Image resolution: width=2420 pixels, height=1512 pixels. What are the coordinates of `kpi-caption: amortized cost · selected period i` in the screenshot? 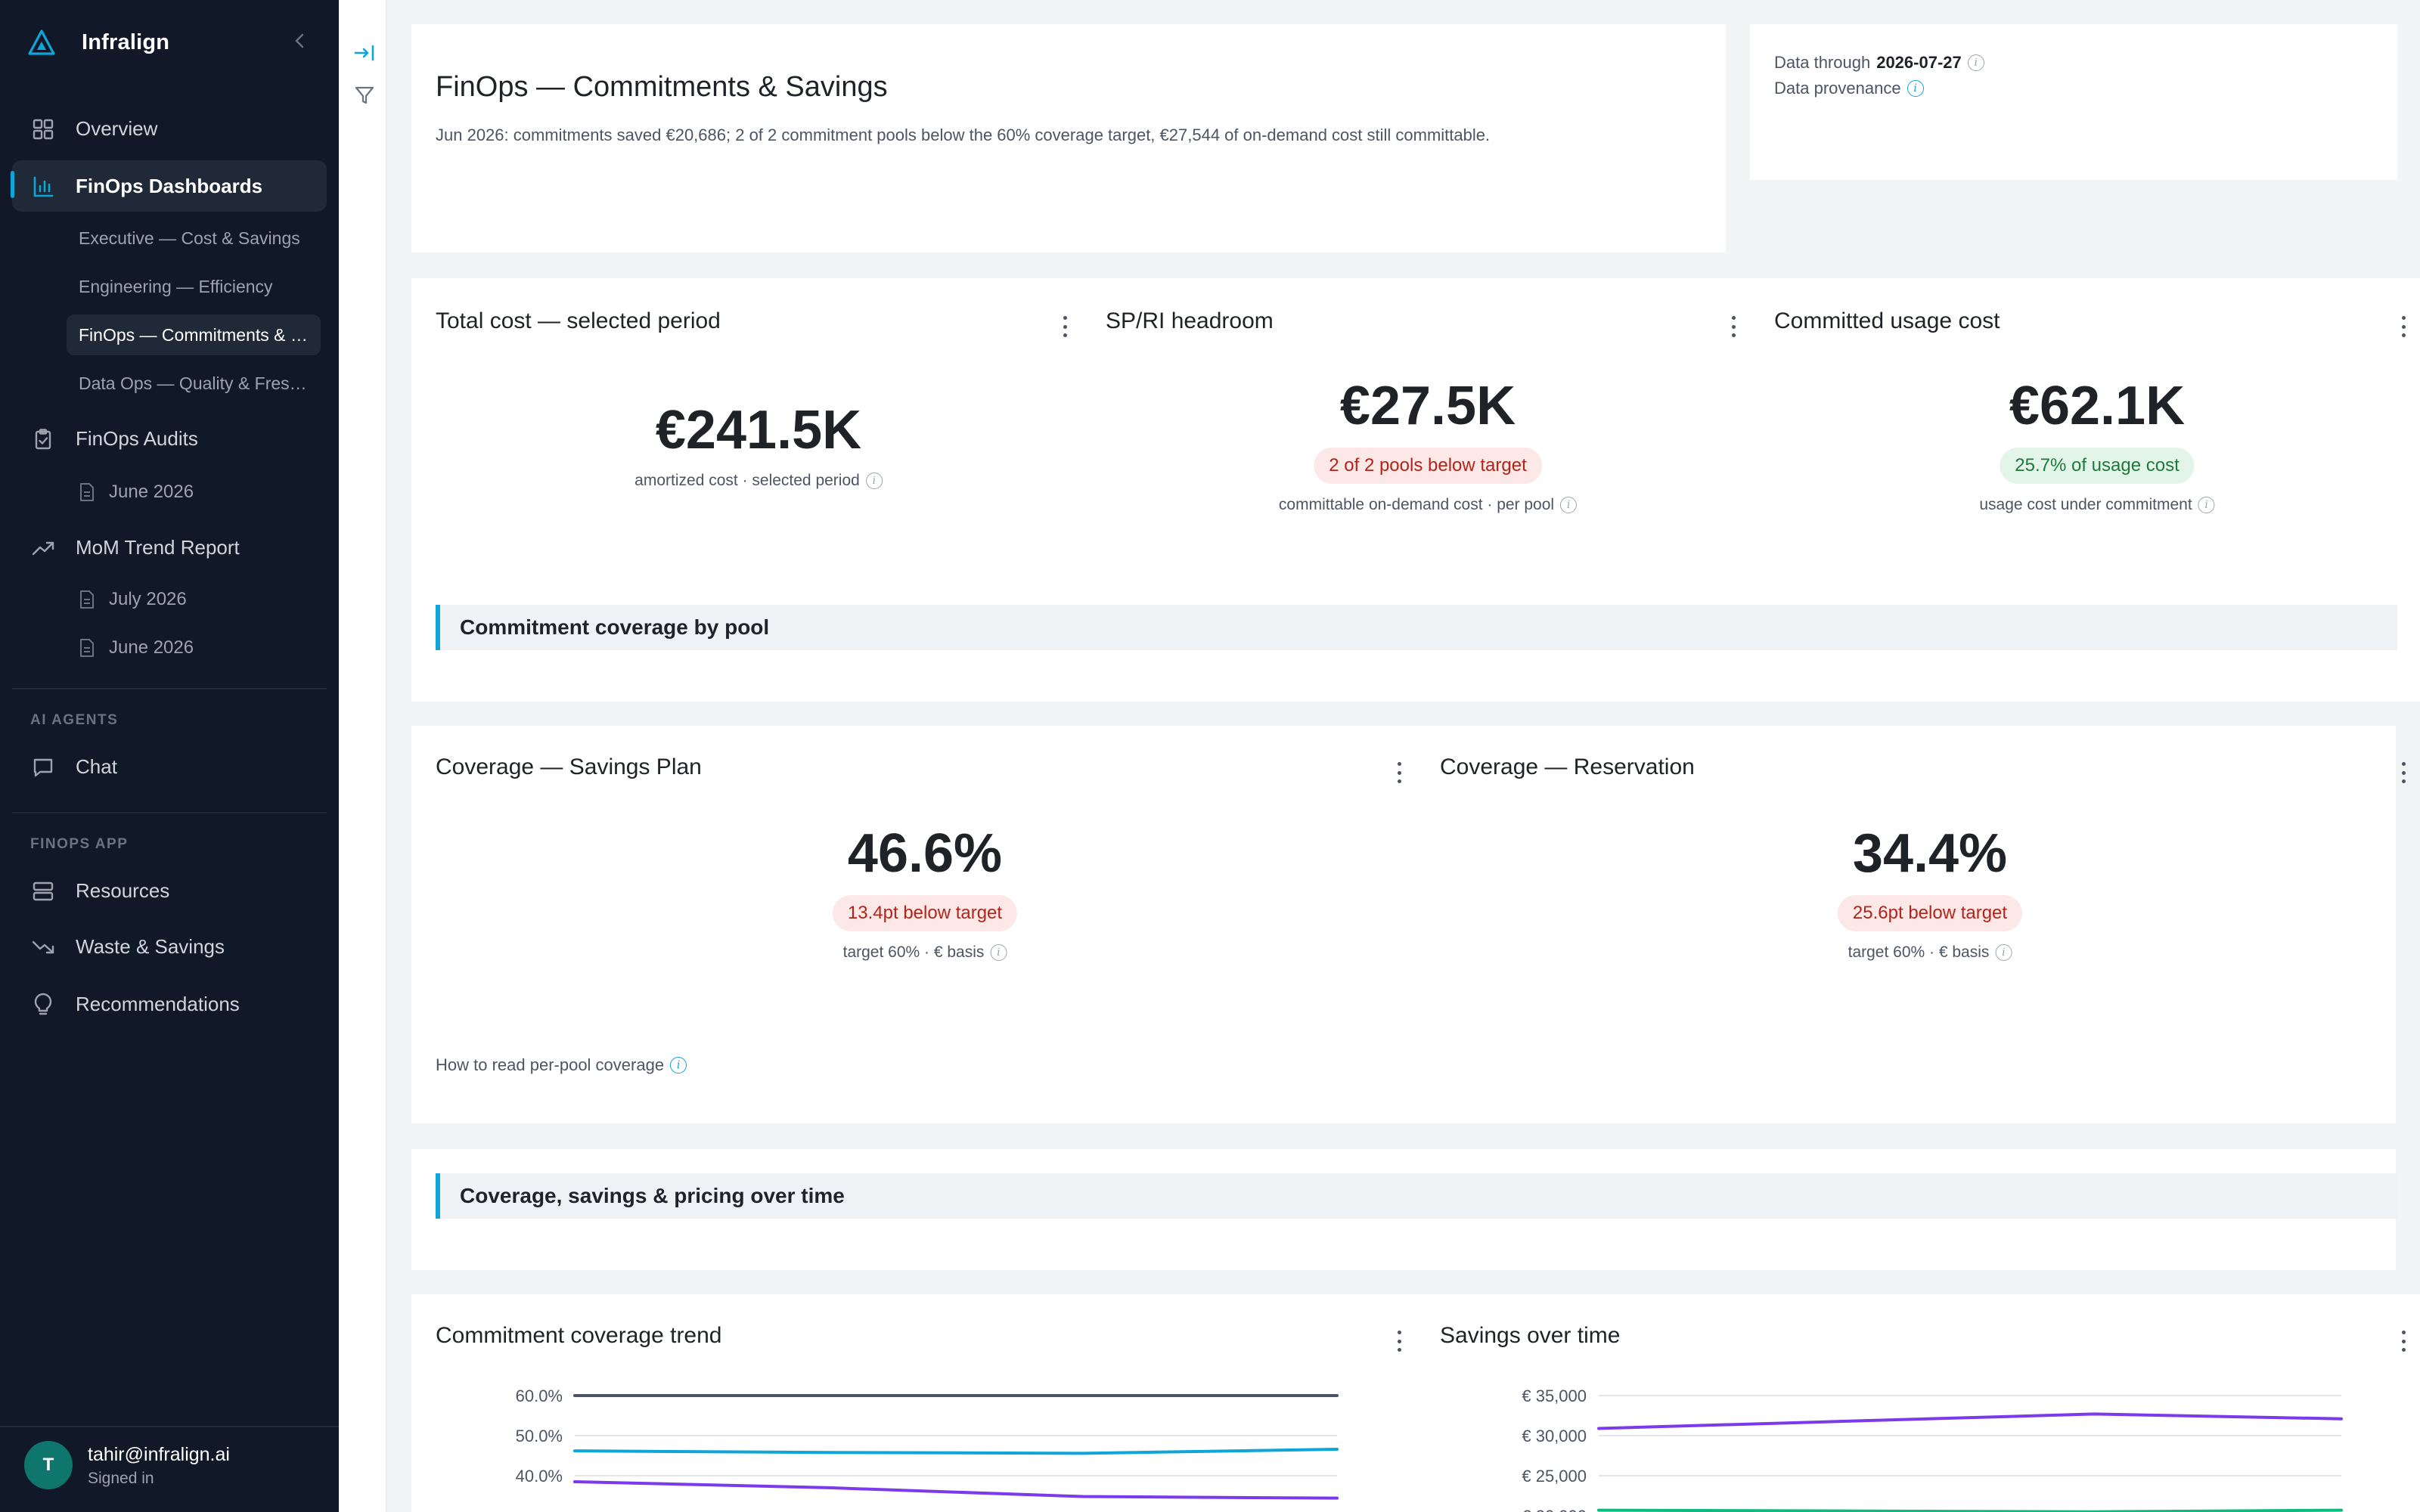 It's located at (758, 481).